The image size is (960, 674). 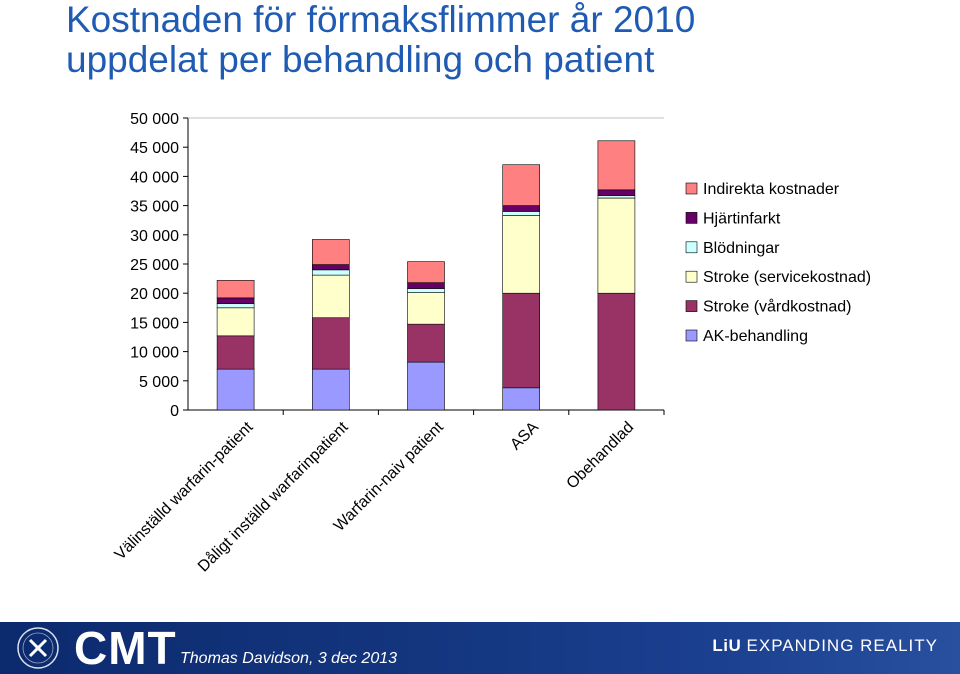 What do you see at coordinates (787, 277) in the screenshot?
I see `legend-label-stroke-servicekostnad: Stroke (servicekostnad)` at bounding box center [787, 277].